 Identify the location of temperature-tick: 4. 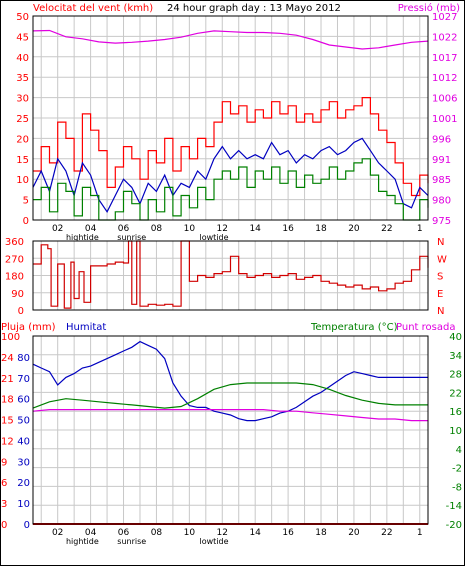
(459, 450).